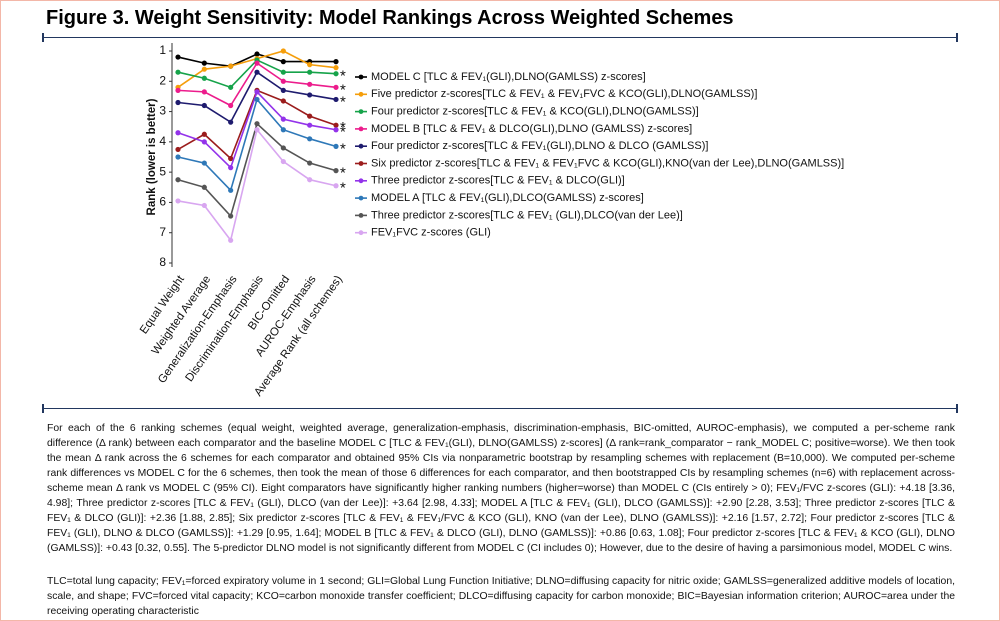 The height and width of the screenshot is (621, 1000). I want to click on legend-label: FEV₁FVC z-scores (GLI), so click(431, 233).